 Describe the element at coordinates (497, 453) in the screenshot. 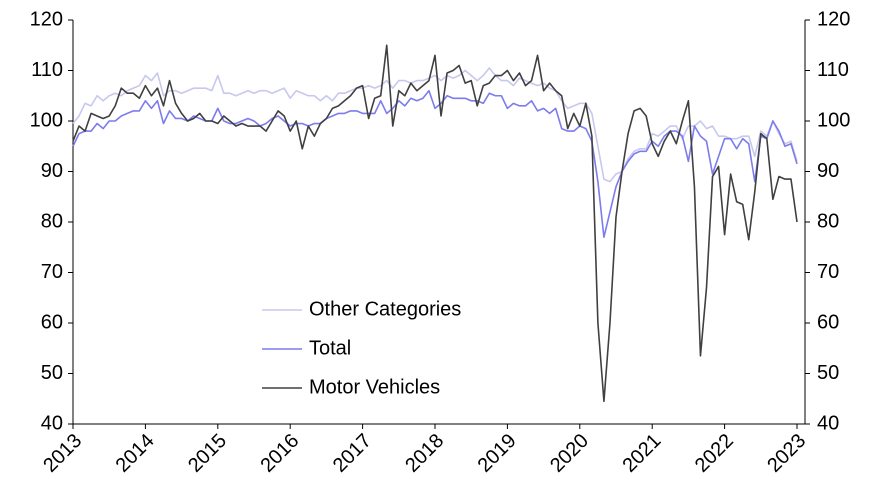

I see `x-tick-label: 2019` at that location.